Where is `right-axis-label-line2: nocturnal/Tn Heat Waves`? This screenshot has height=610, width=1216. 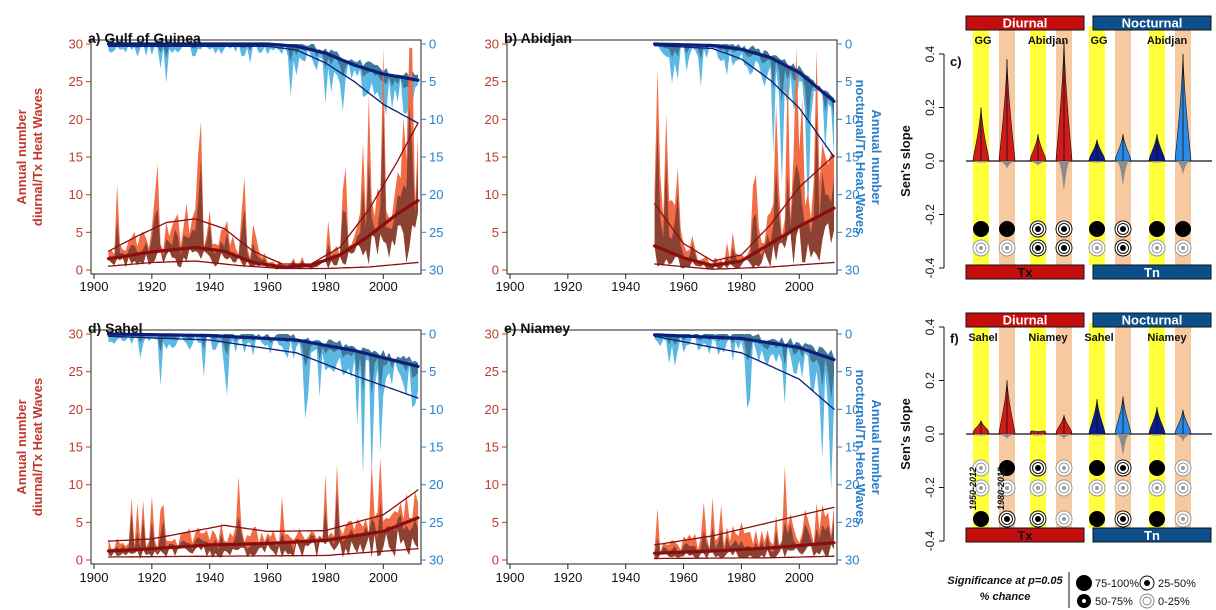 right-axis-label-line2: nocturnal/Tn Heat Waves is located at coordinates (860, 157).